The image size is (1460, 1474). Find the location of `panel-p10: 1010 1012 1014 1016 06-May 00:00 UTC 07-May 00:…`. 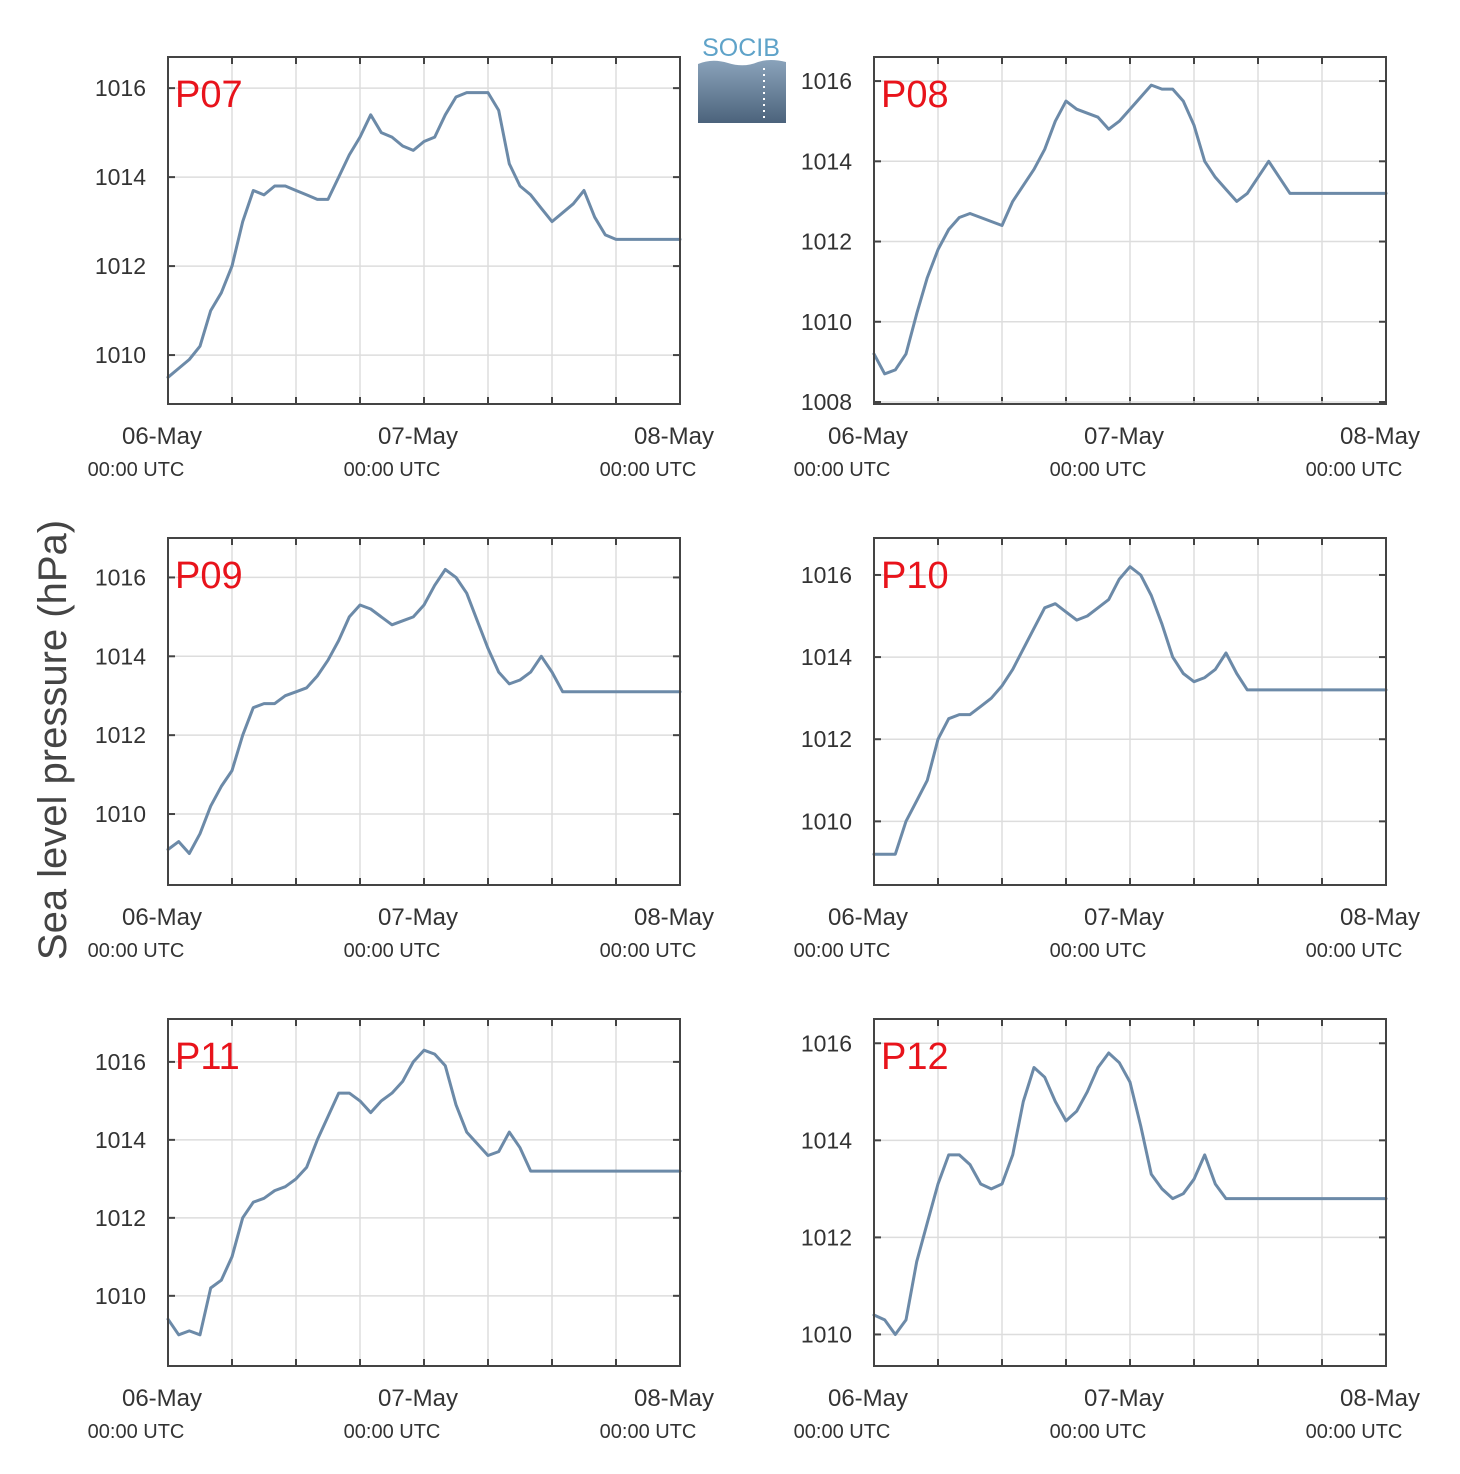

panel-p10: 1010 1012 1014 1016 06-May 00:00 UTC 07-May 00:… is located at coordinates (1107, 749).